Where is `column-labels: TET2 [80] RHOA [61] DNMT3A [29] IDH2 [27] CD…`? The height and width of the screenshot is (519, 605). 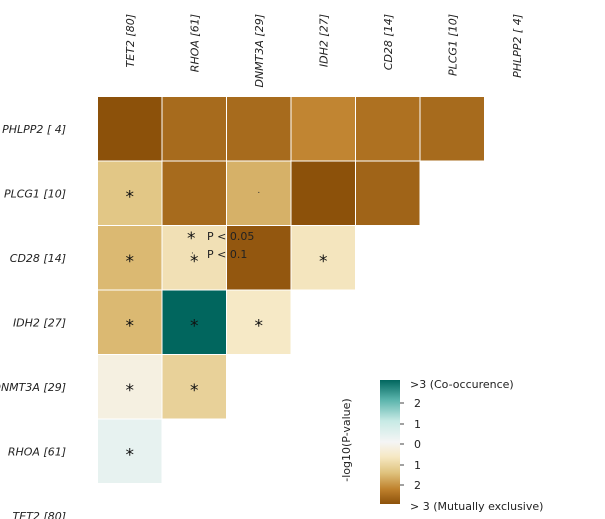 column-labels: TET2 [80] RHOA [61] DNMT3A [29] IDH2 [27] CD… is located at coordinates (324, 51).